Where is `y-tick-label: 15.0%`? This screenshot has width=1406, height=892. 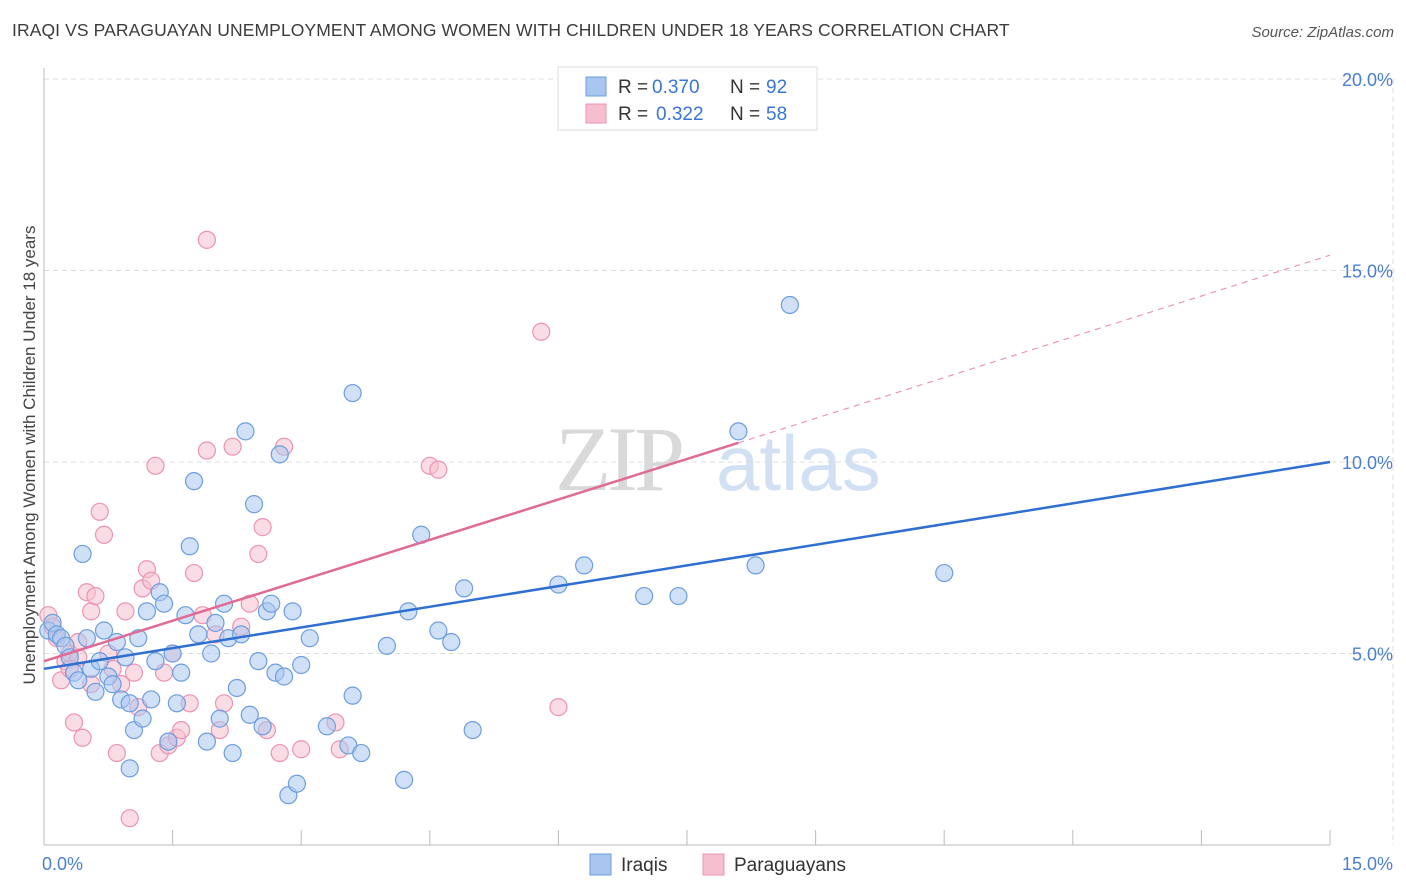
y-tick-label: 15.0% is located at coordinates (1367, 272).